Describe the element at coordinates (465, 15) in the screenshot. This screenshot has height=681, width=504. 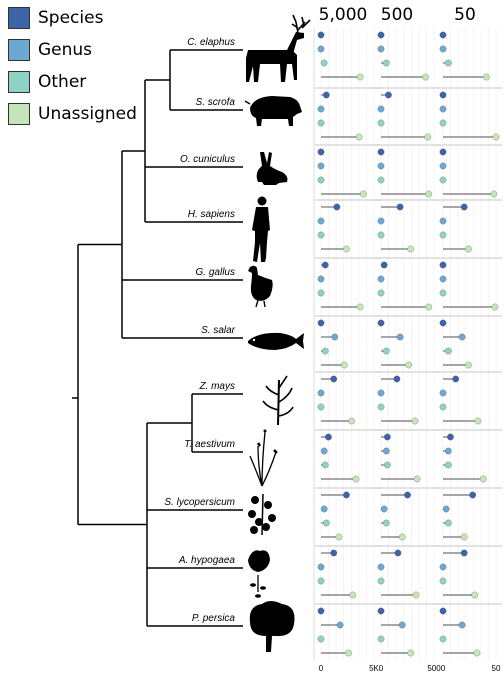
I see `panel-header: 50` at that location.